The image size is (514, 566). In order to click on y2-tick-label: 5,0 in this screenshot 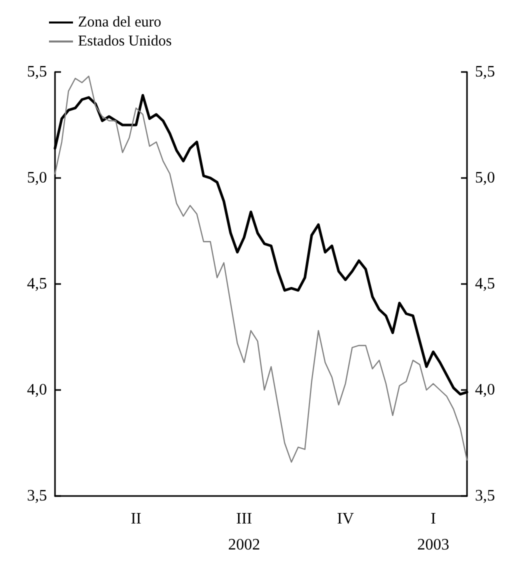, I will do `click(485, 178)`.